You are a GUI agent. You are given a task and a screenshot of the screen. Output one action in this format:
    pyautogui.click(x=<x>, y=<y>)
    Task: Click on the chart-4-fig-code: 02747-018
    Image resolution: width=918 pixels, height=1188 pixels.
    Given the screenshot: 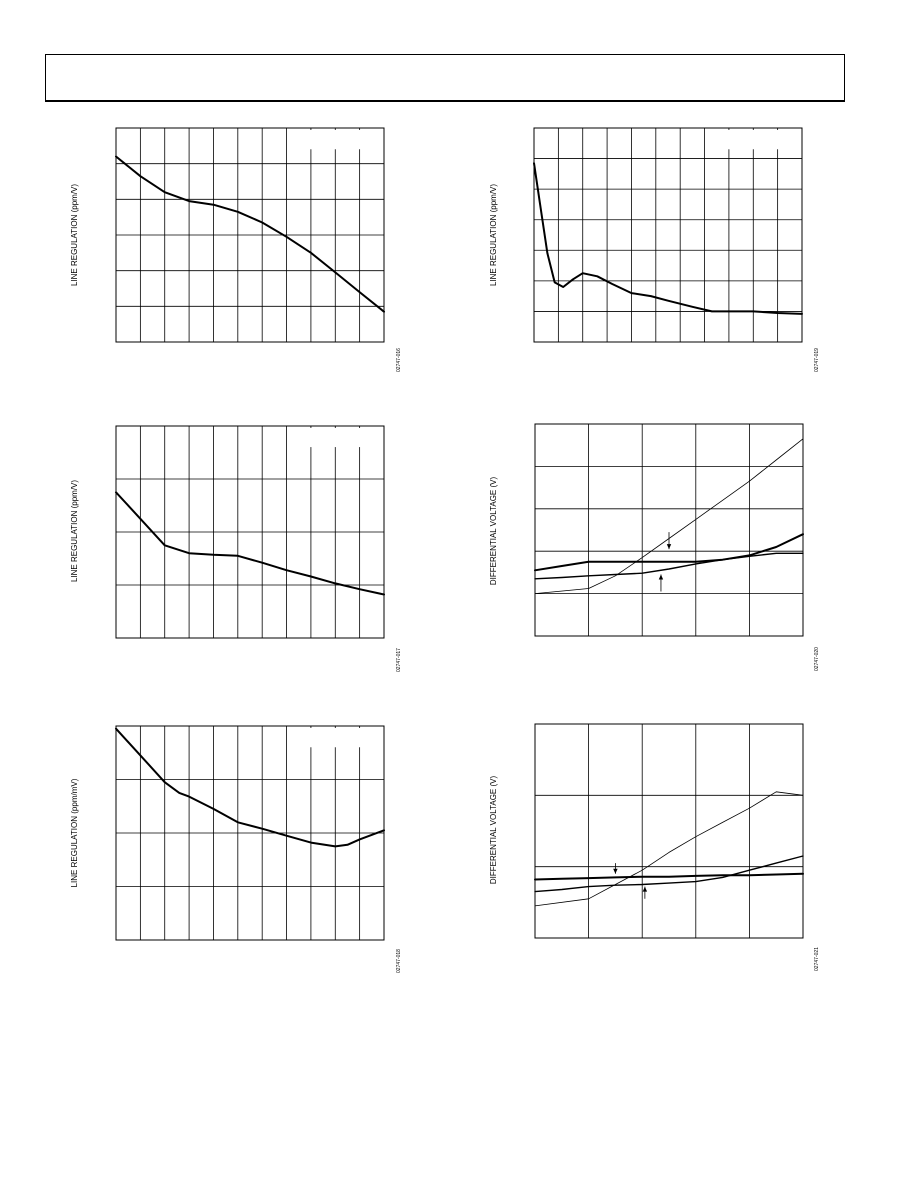 What is the action you would take?
    pyautogui.click(x=399, y=961)
    